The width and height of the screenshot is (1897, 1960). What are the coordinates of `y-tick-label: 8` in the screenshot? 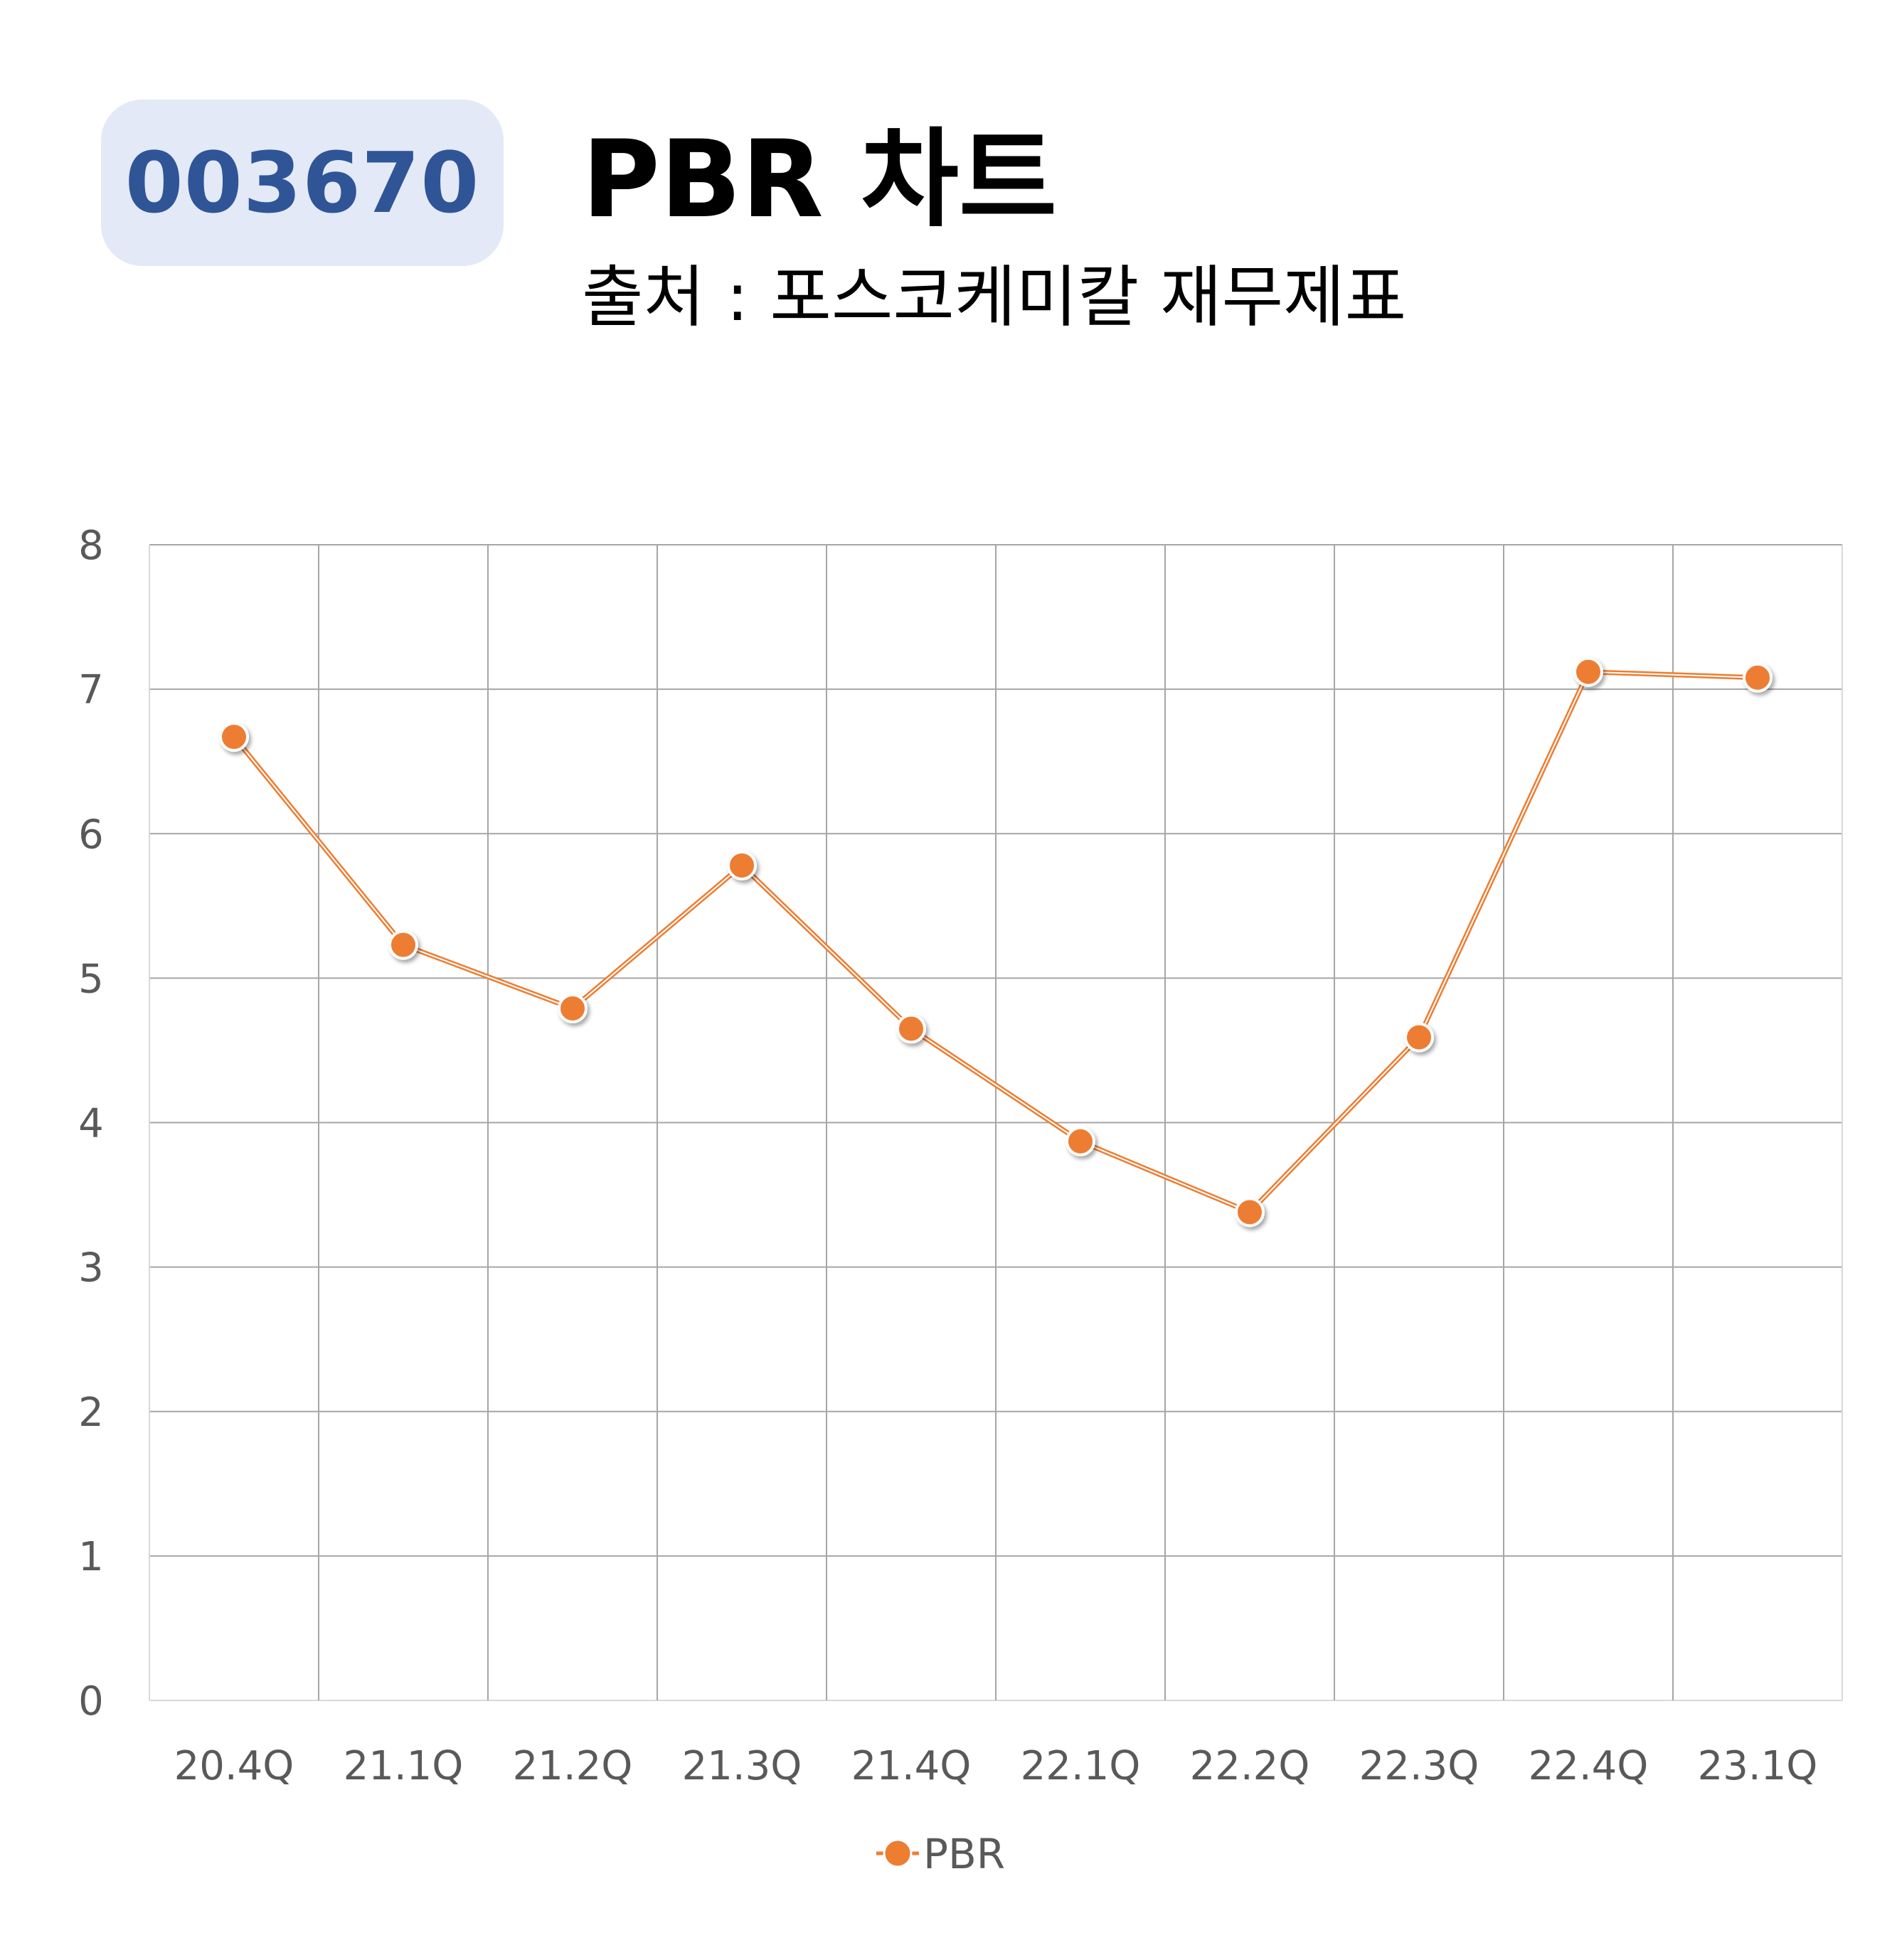 It's located at (91, 546).